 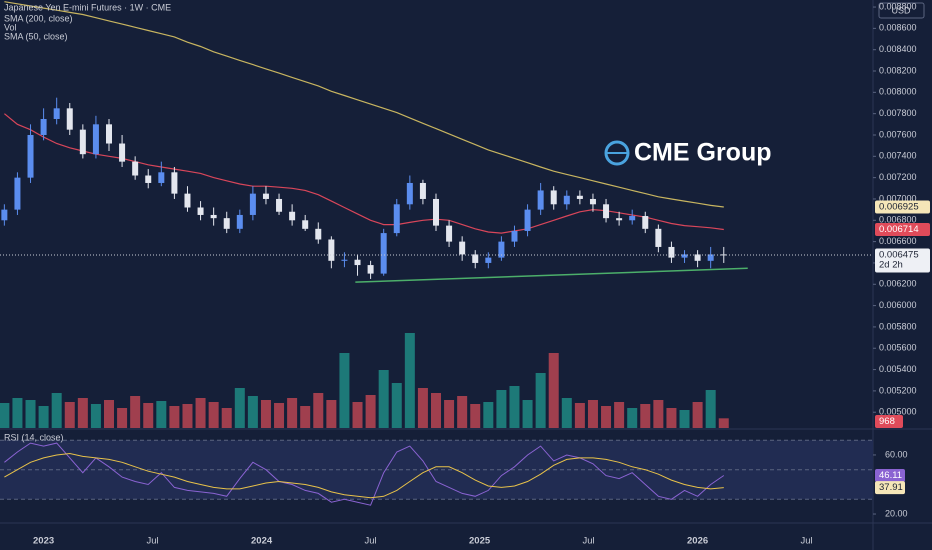 What do you see at coordinates (891, 487) in the screenshot?
I see `rsi-tag: 37.91` at bounding box center [891, 487].